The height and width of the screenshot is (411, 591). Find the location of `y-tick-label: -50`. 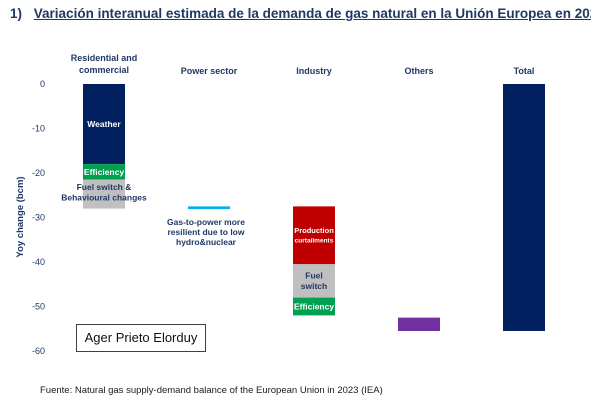

y-tick-label: -50 is located at coordinates (38, 307).